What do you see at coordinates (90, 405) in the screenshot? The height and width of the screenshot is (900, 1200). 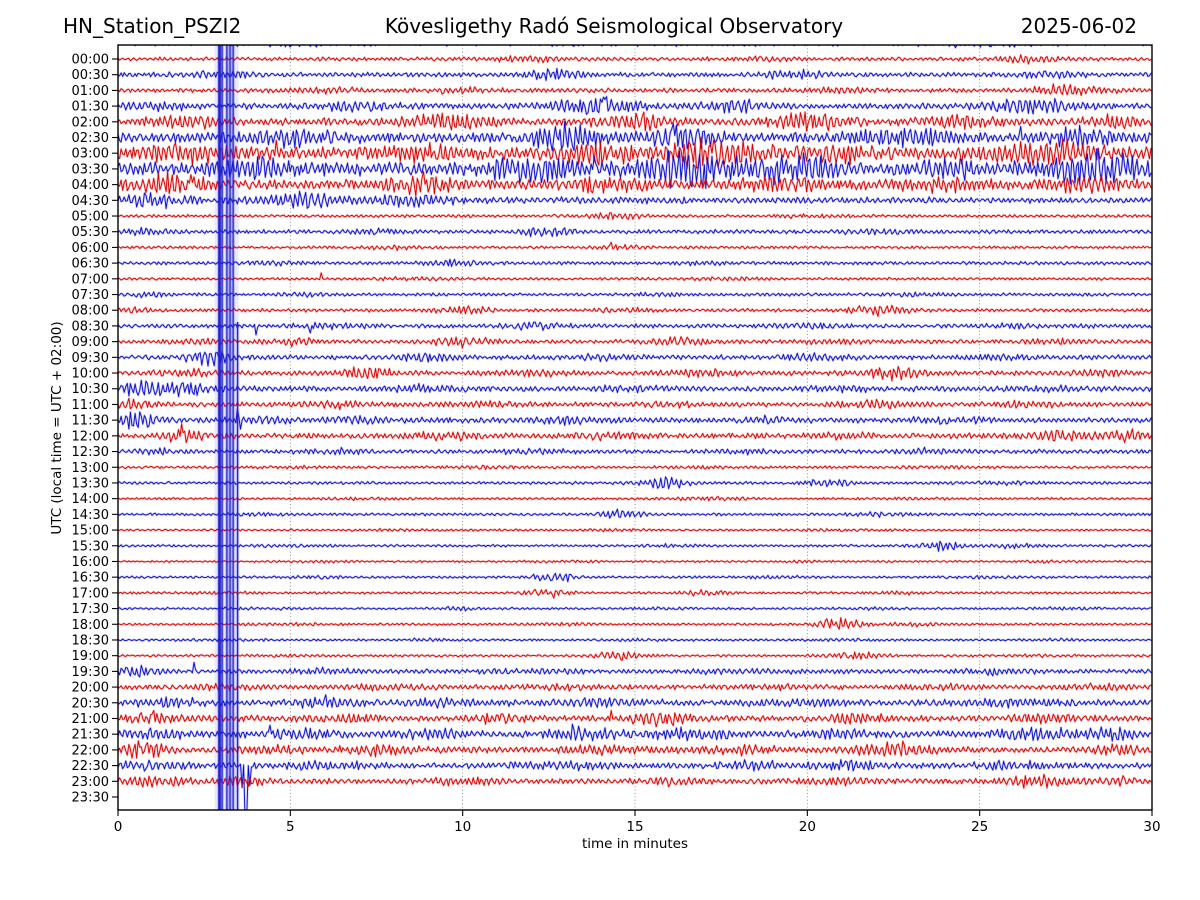 I see `y-tick-label: 11:00` at bounding box center [90, 405].